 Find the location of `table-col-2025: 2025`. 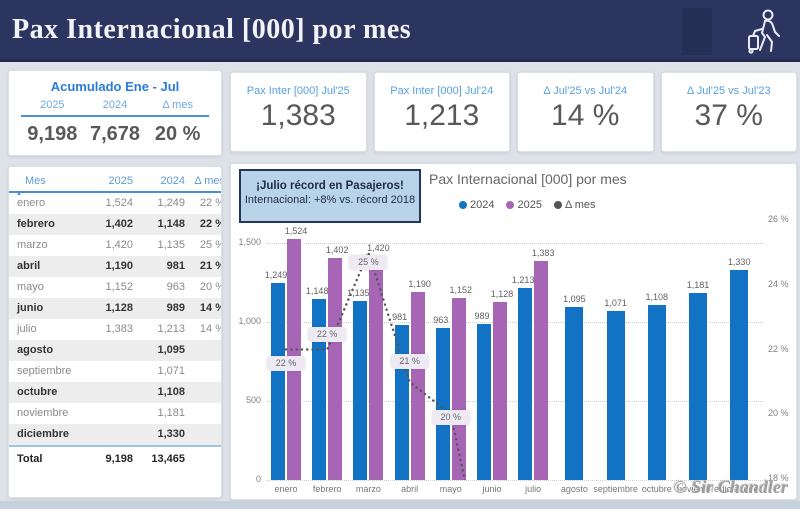

table-col-2025: 2025 is located at coordinates (120, 181).